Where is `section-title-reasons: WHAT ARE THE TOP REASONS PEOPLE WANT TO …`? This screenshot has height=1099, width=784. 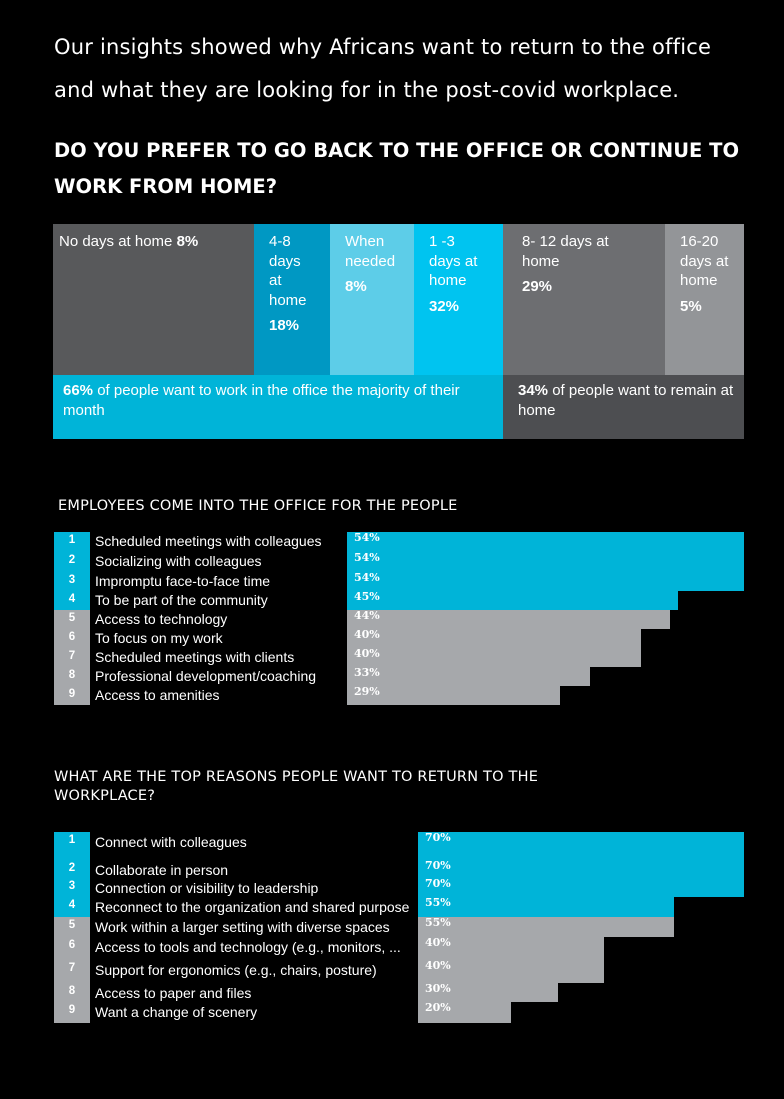
section-title-reasons: WHAT ARE THE TOP REASONS PEOPLE WANT TO … is located at coordinates (296, 787).